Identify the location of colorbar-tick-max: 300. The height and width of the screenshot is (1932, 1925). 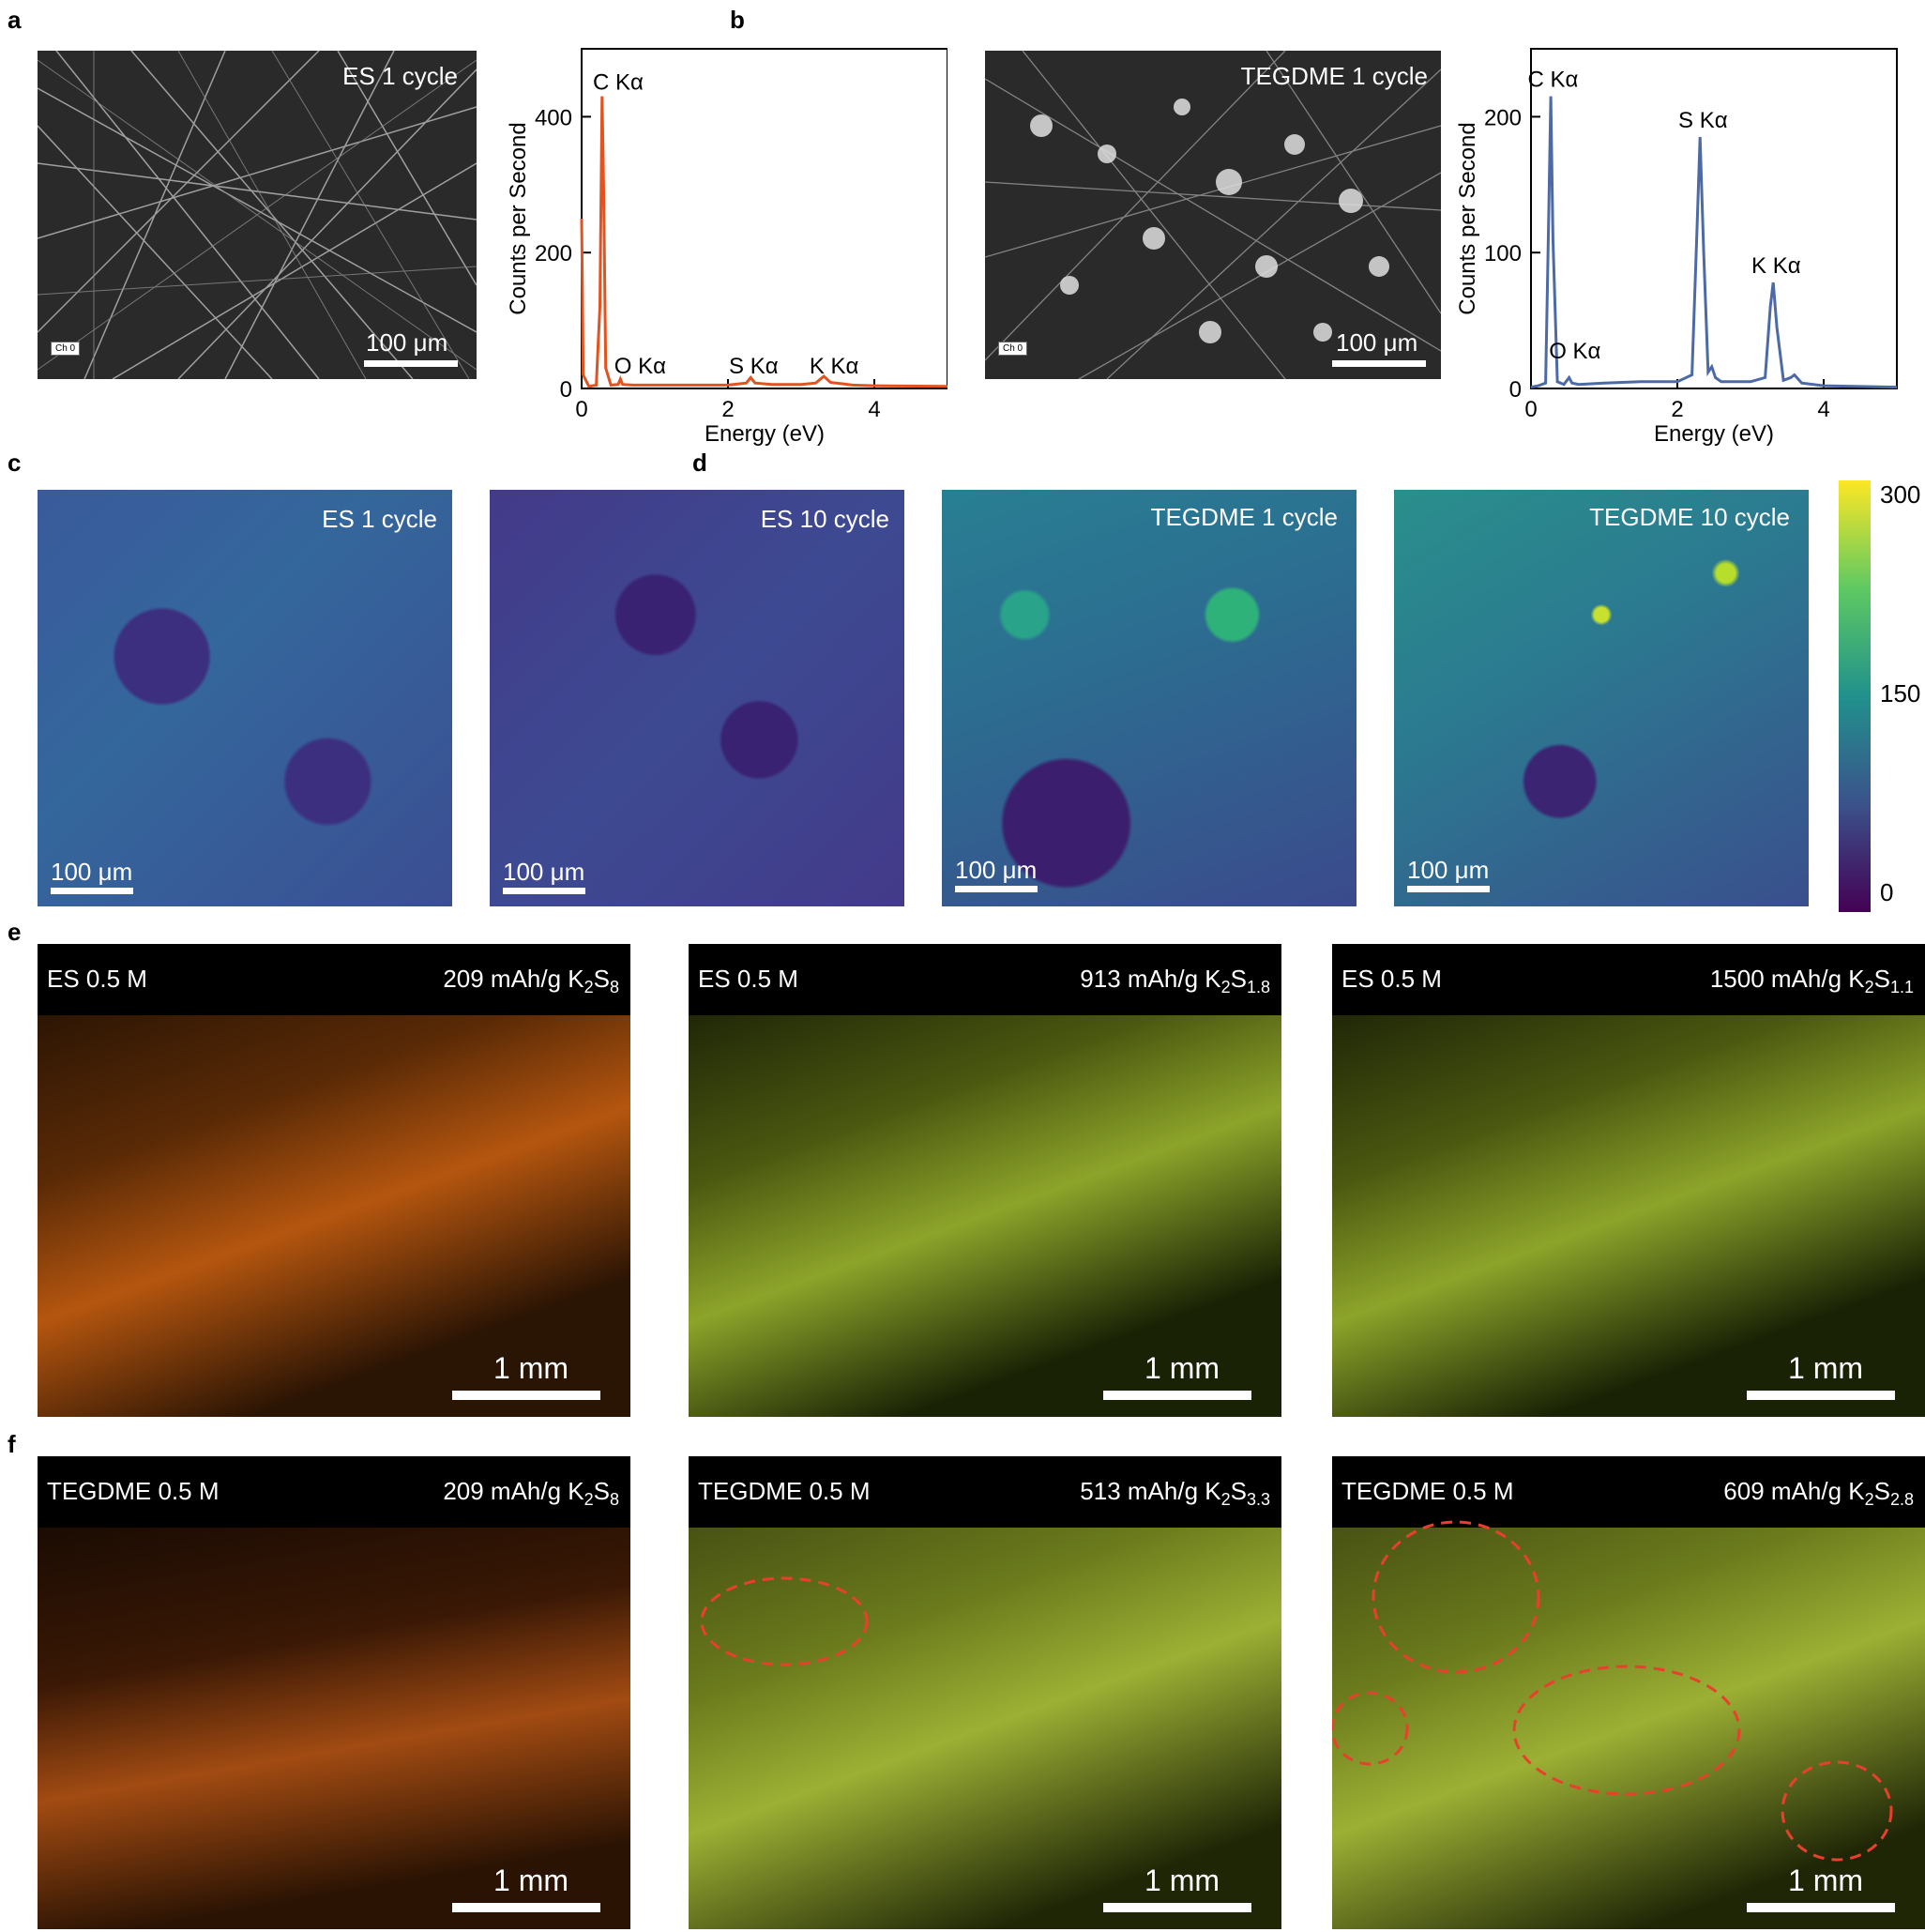
(1901, 494).